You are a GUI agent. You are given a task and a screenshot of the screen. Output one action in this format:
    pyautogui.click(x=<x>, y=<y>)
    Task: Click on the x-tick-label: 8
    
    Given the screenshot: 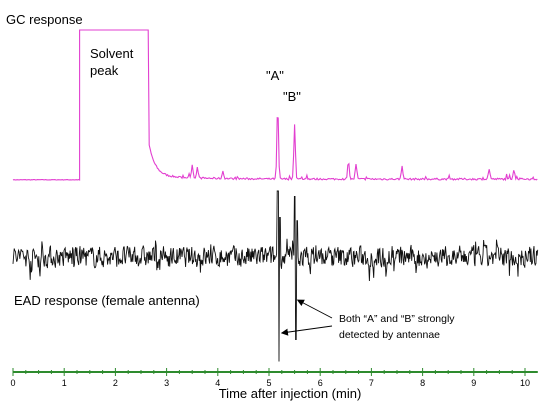 What is the action you would take?
    pyautogui.click(x=422, y=383)
    